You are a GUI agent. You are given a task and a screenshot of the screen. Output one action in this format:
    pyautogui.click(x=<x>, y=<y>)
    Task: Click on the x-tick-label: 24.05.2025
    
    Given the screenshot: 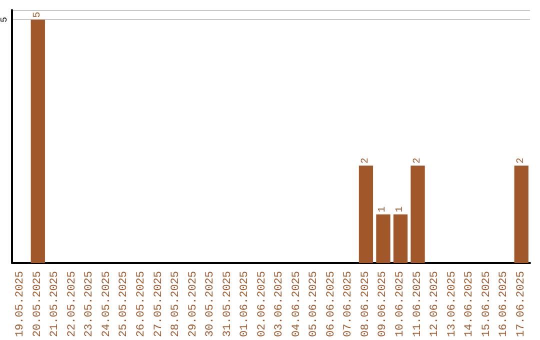 What is the action you would take?
    pyautogui.click(x=106, y=304)
    